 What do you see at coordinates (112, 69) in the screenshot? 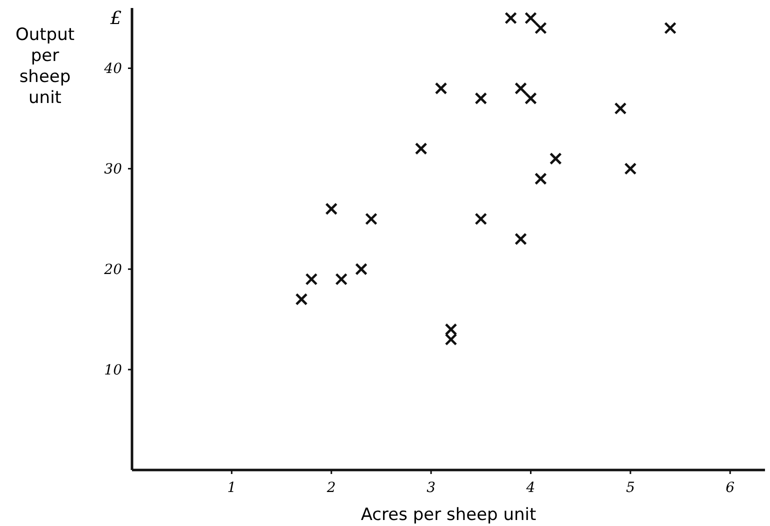
I see `y-tick-label: 40` at bounding box center [112, 69].